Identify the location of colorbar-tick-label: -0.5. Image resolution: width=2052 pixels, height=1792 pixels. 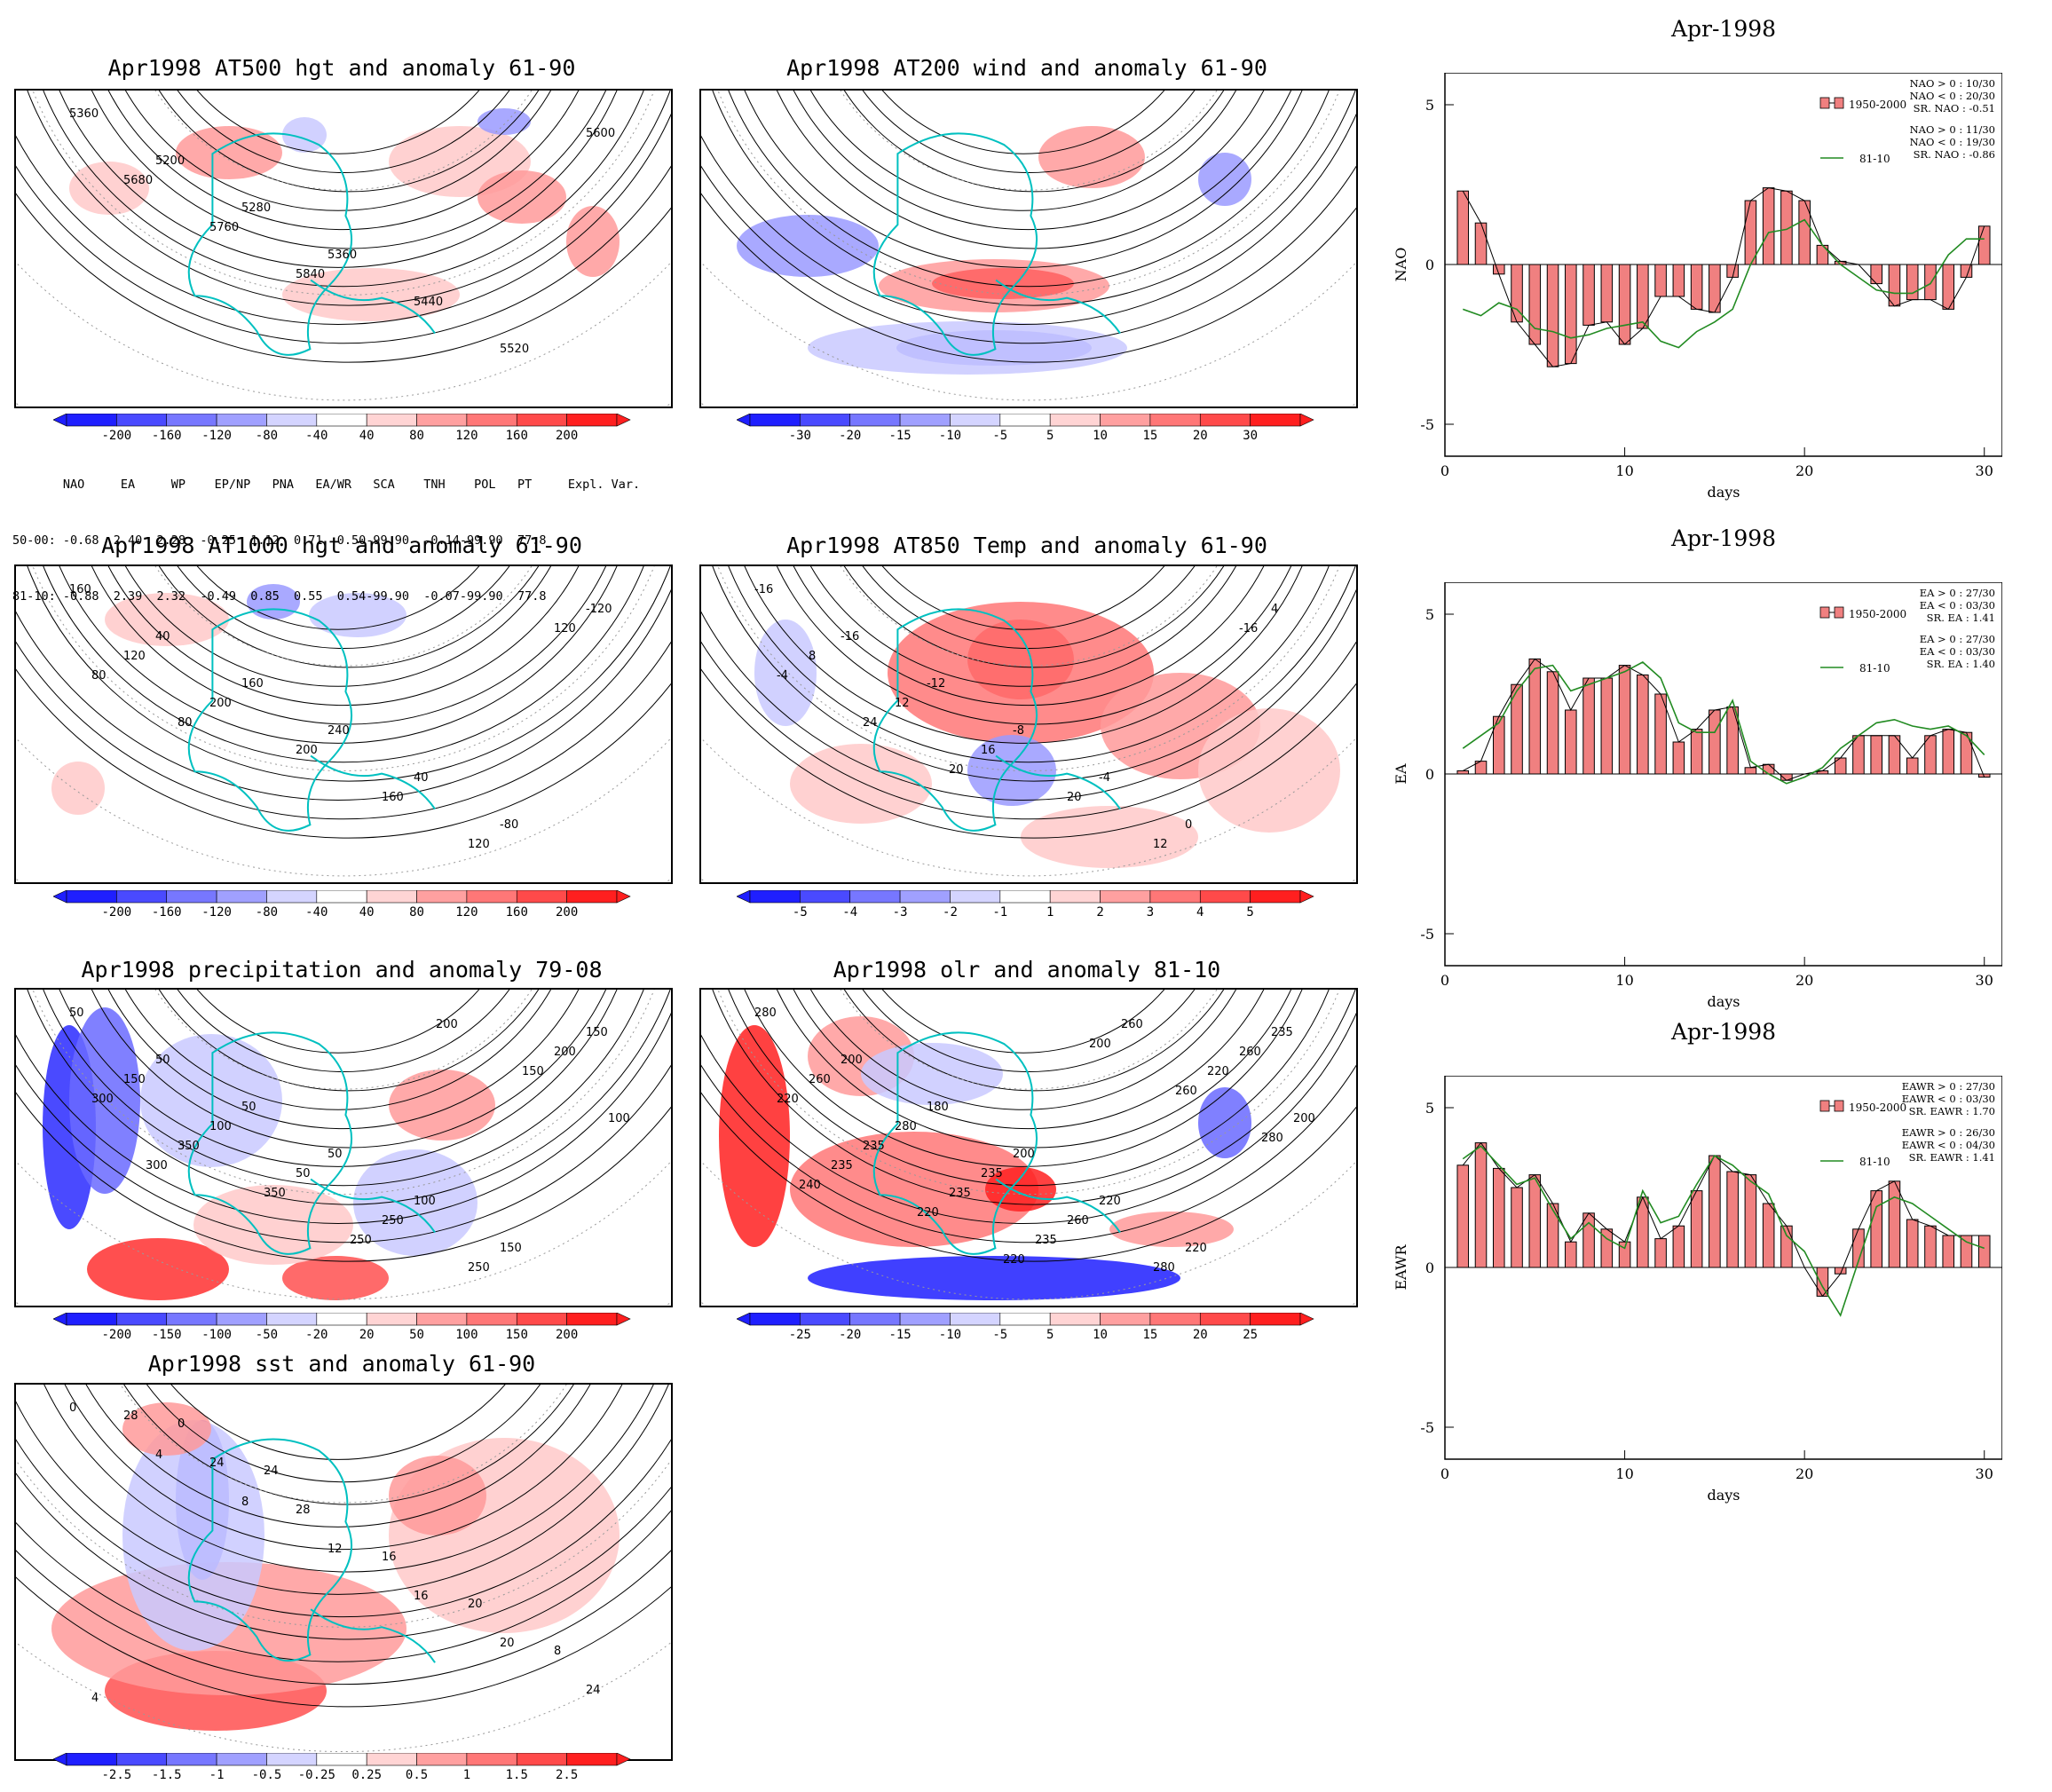
(267, 1775).